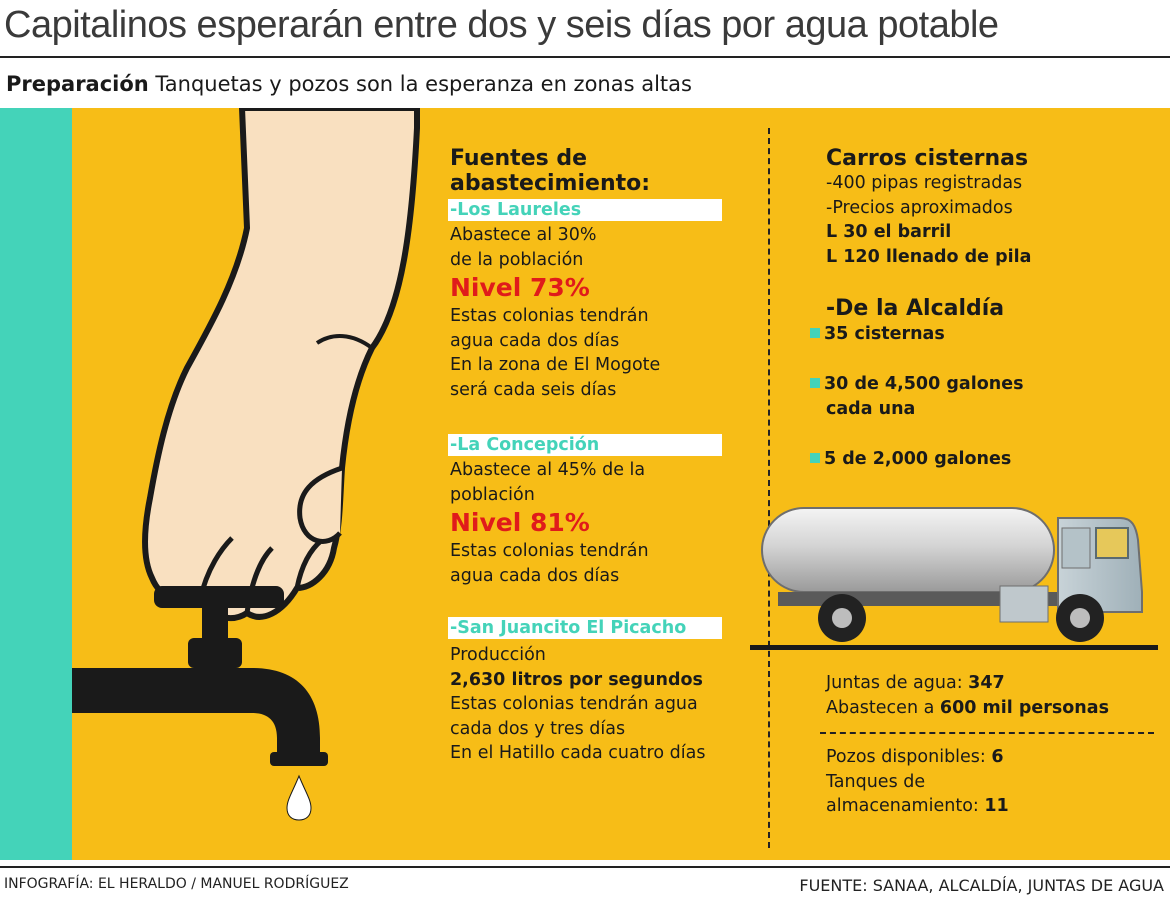 Image resolution: width=1170 pixels, height=900 pixels. I want to click on teal-strip, so click(36, 484).